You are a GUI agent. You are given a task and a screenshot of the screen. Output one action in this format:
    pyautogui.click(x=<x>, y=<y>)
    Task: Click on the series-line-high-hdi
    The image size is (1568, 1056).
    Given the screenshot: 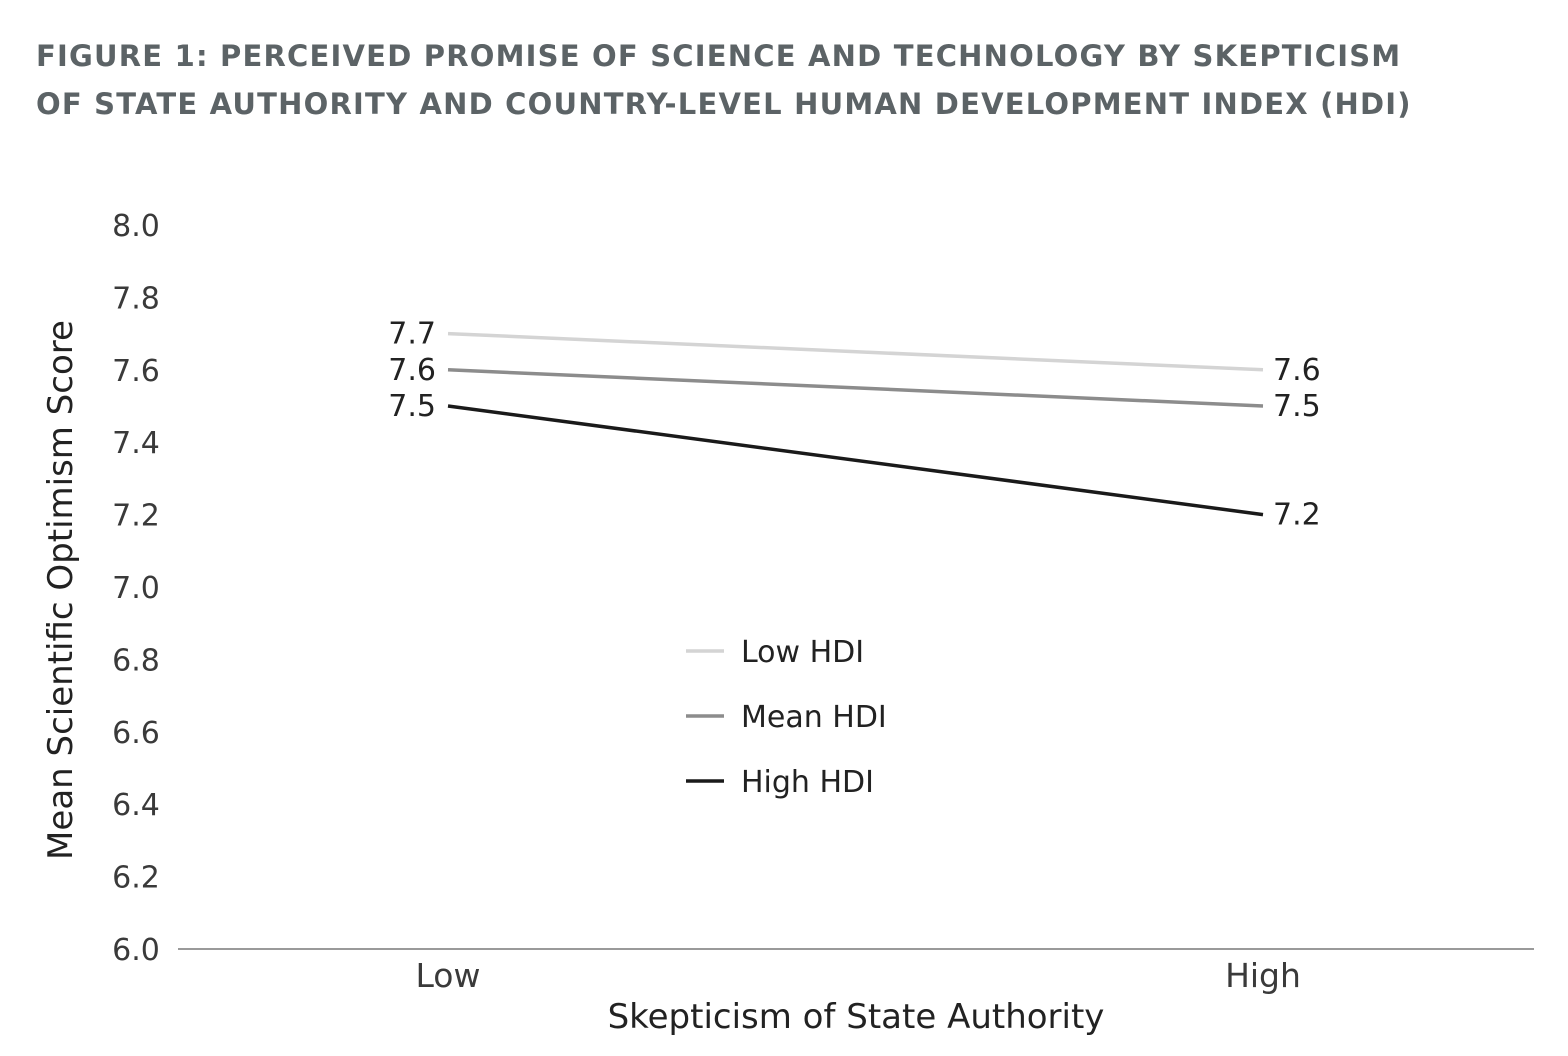 What is the action you would take?
    pyautogui.click(x=855, y=460)
    